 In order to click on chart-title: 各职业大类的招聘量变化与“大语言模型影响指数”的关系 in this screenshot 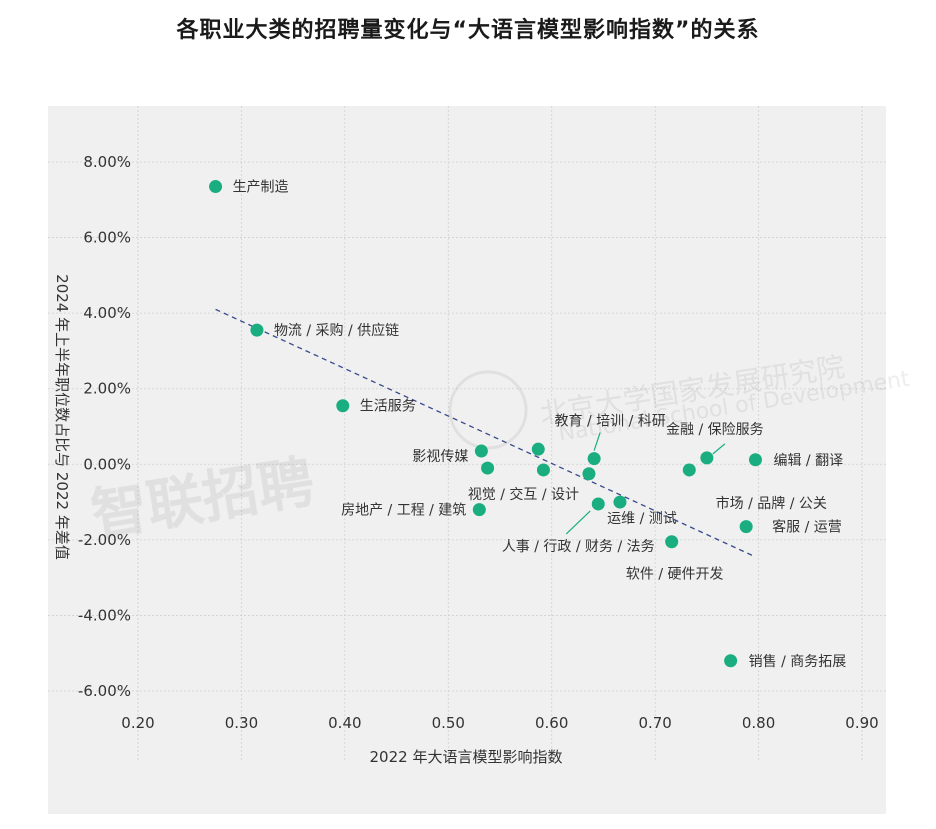, I will do `click(468, 30)`.